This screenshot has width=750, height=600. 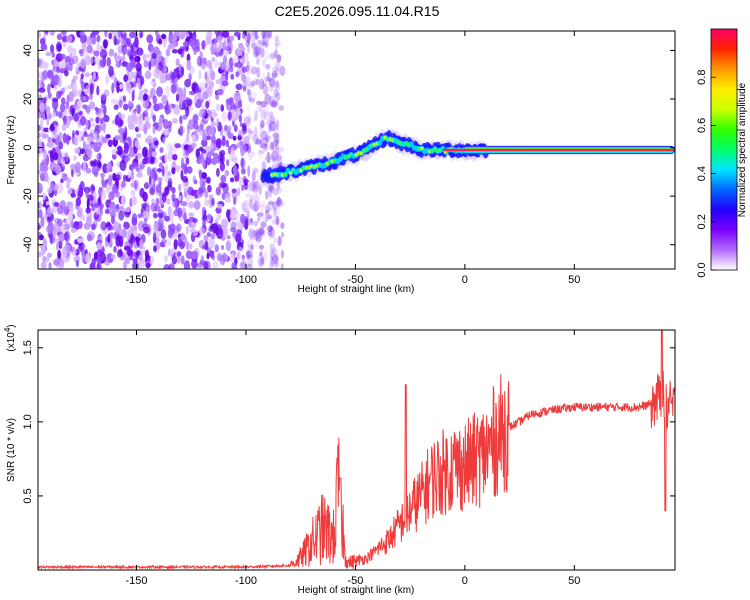 What do you see at coordinates (355, 280) in the screenshot?
I see `heatmap-xtick-label: -50` at bounding box center [355, 280].